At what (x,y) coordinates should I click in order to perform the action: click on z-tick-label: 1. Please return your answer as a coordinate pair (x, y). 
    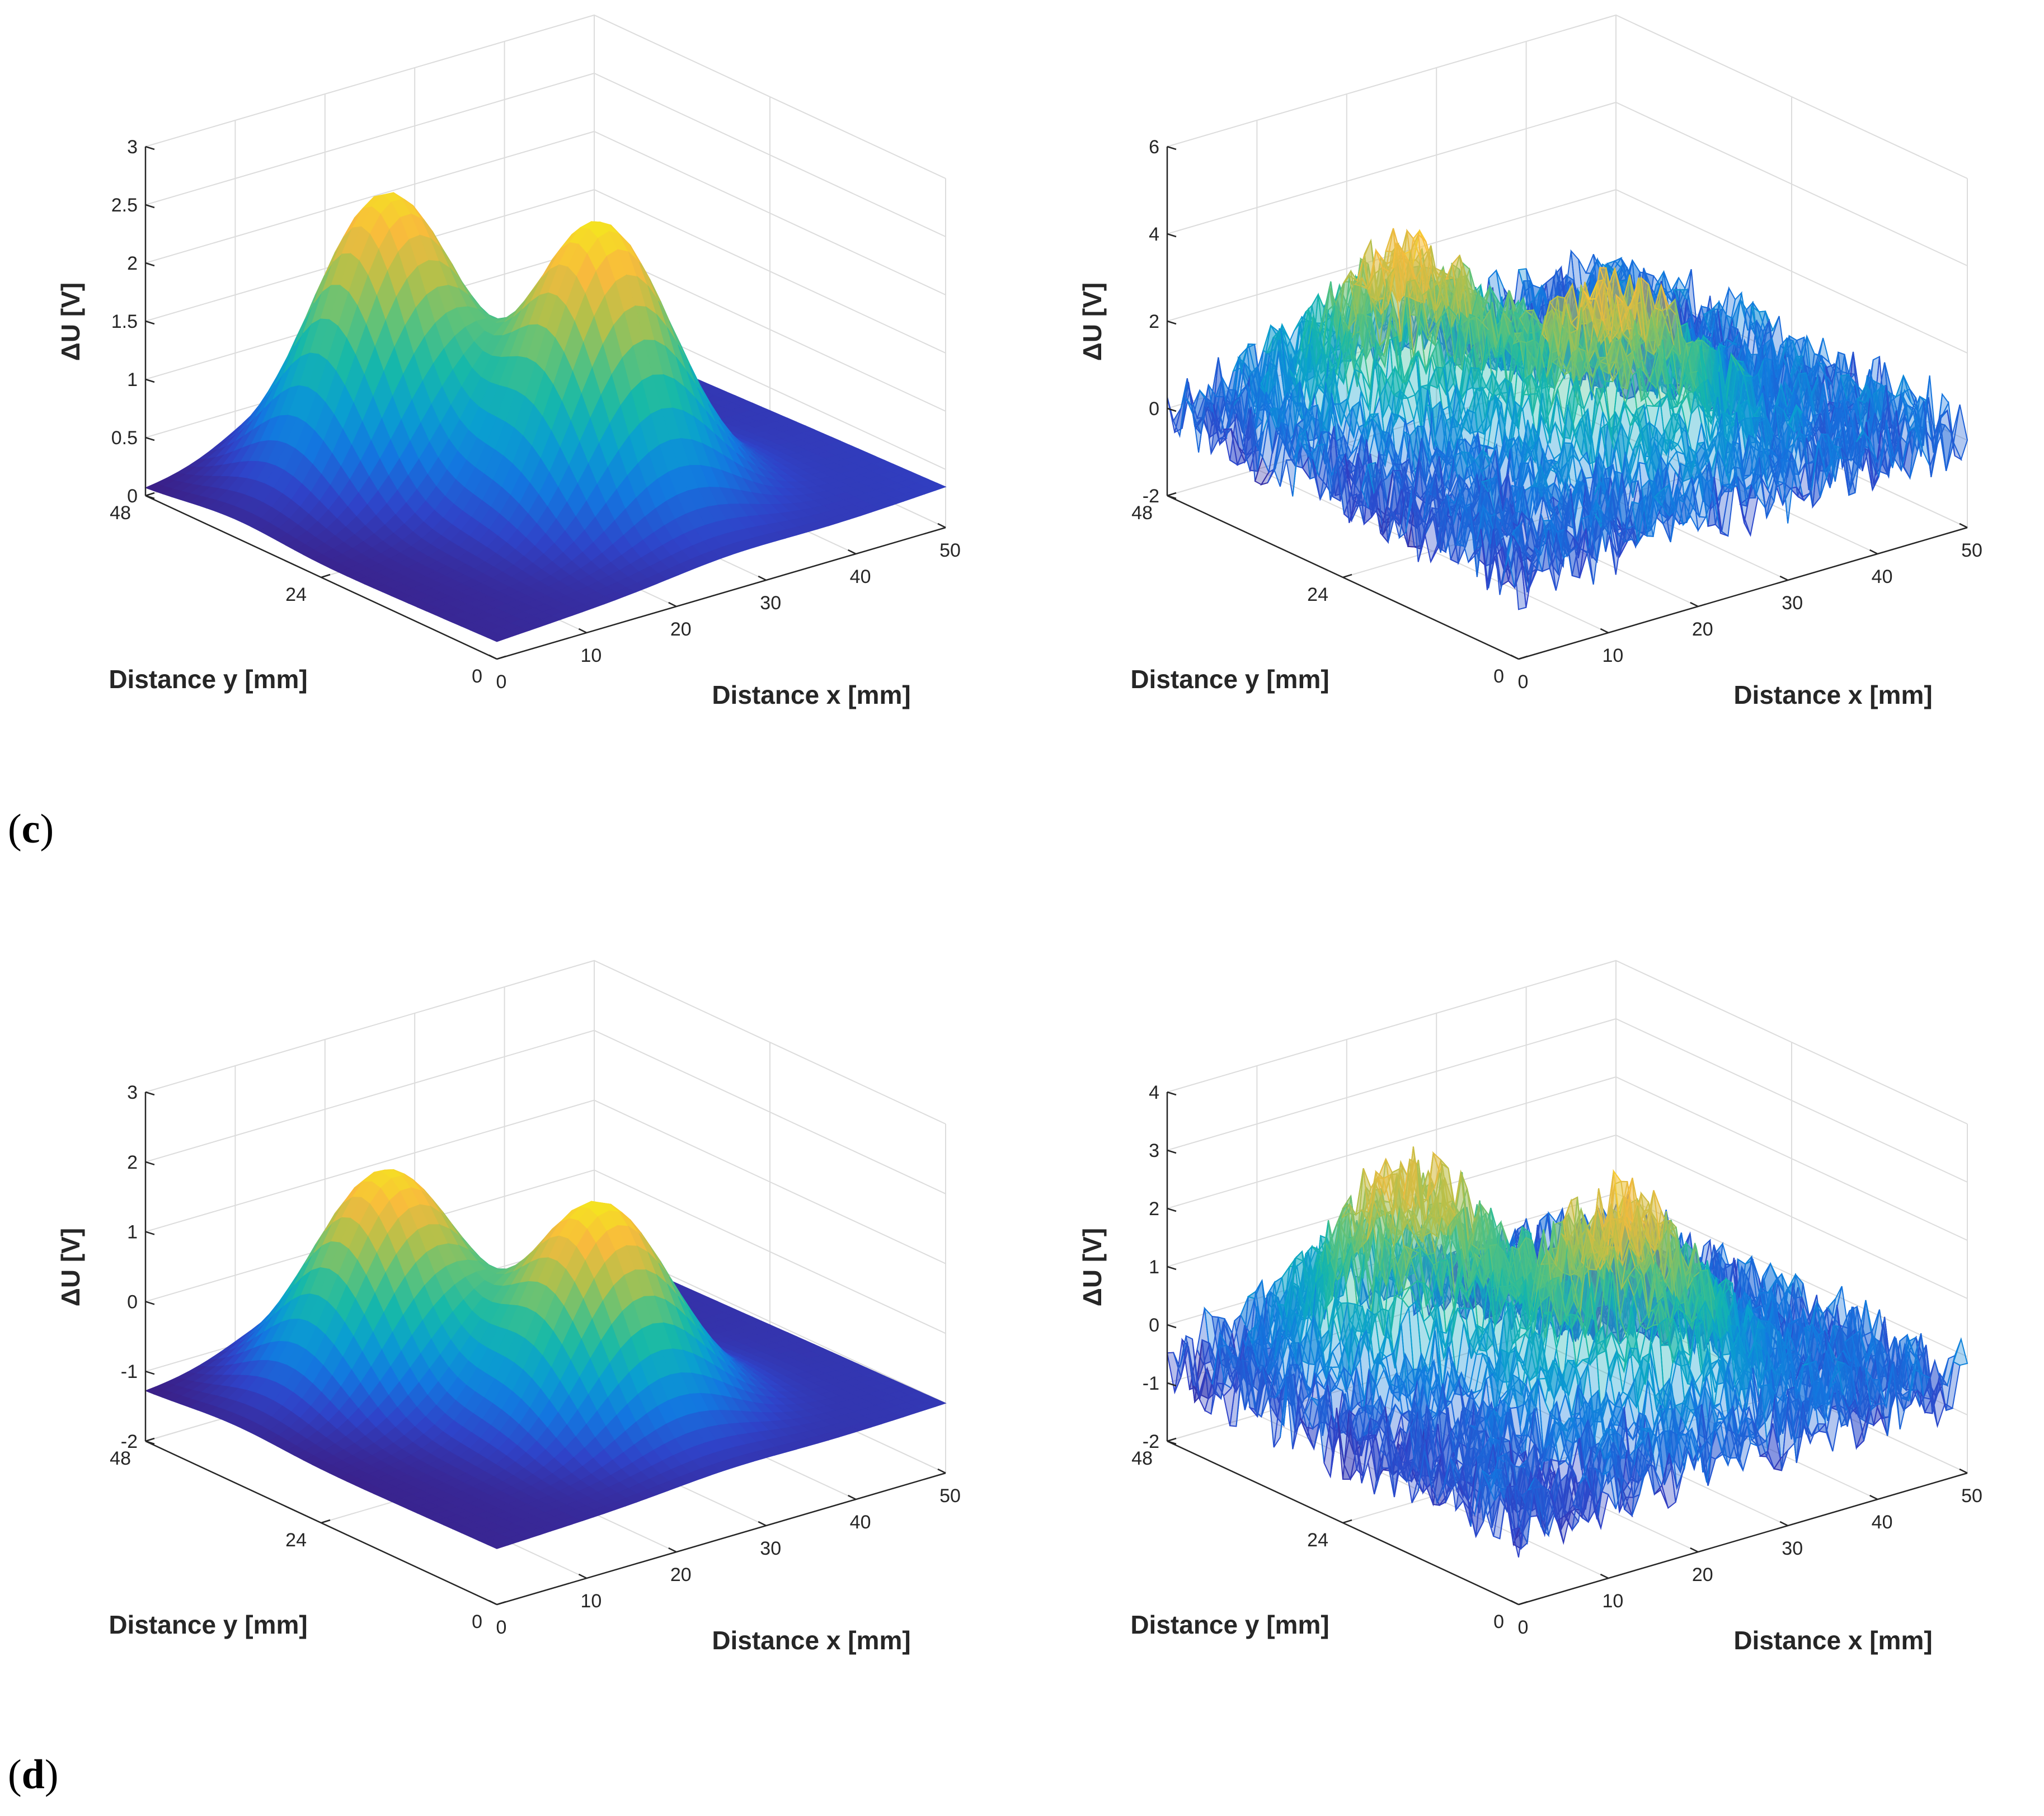
    Looking at the image, I should click on (133, 380).